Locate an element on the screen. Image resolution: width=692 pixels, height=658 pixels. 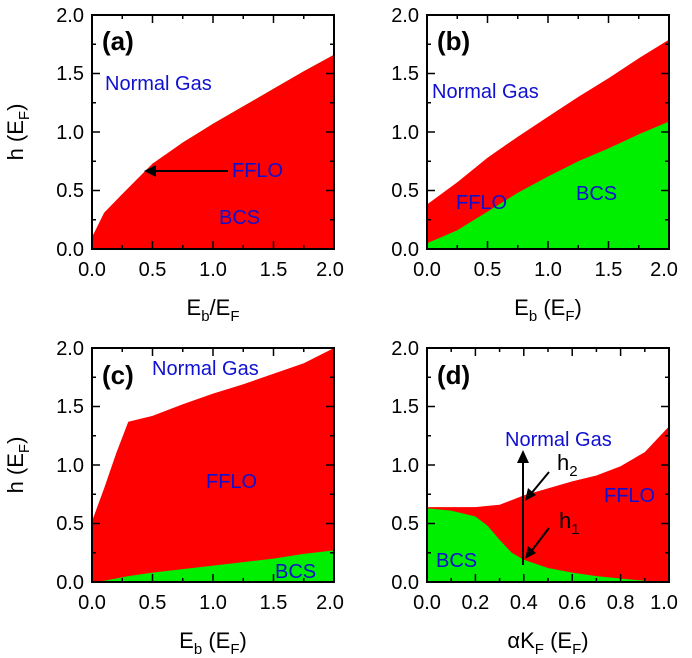
panel-b-ytick-4: 2.0 is located at coordinates (405, 16).